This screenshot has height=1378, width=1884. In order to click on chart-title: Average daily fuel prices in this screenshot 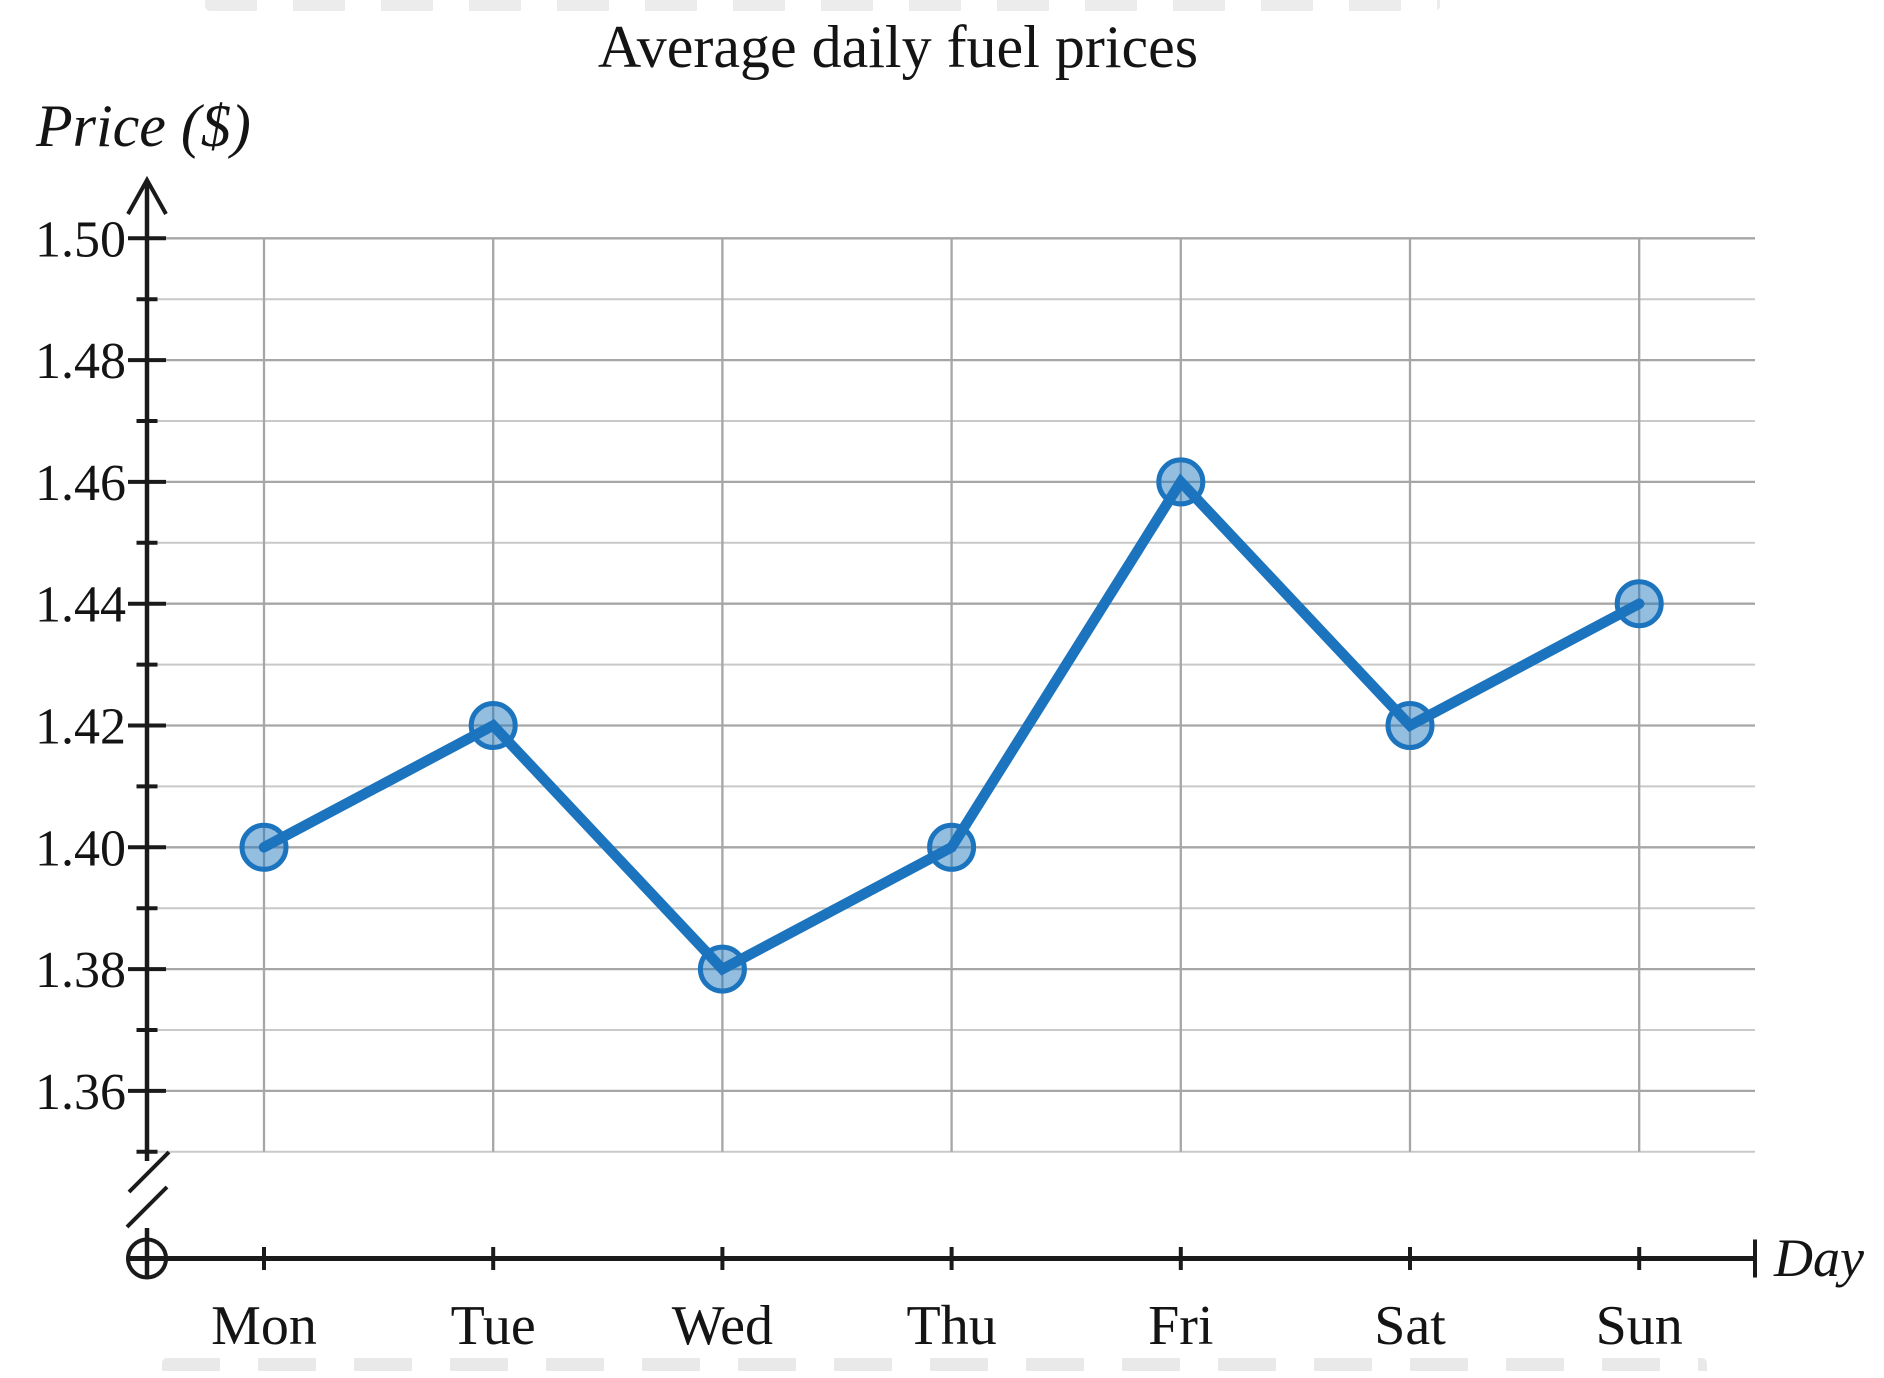, I will do `click(898, 47)`.